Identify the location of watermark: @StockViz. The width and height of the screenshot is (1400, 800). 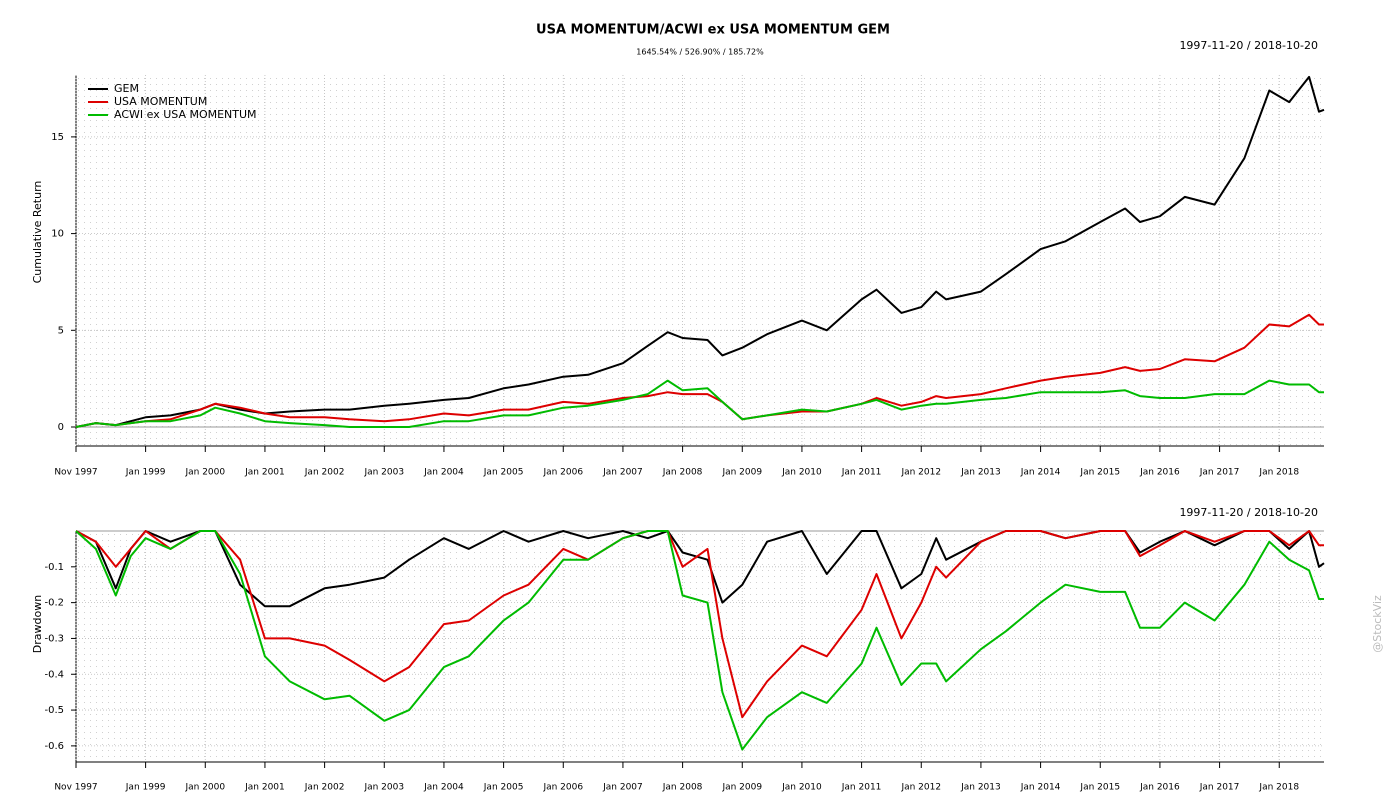
(1377, 624).